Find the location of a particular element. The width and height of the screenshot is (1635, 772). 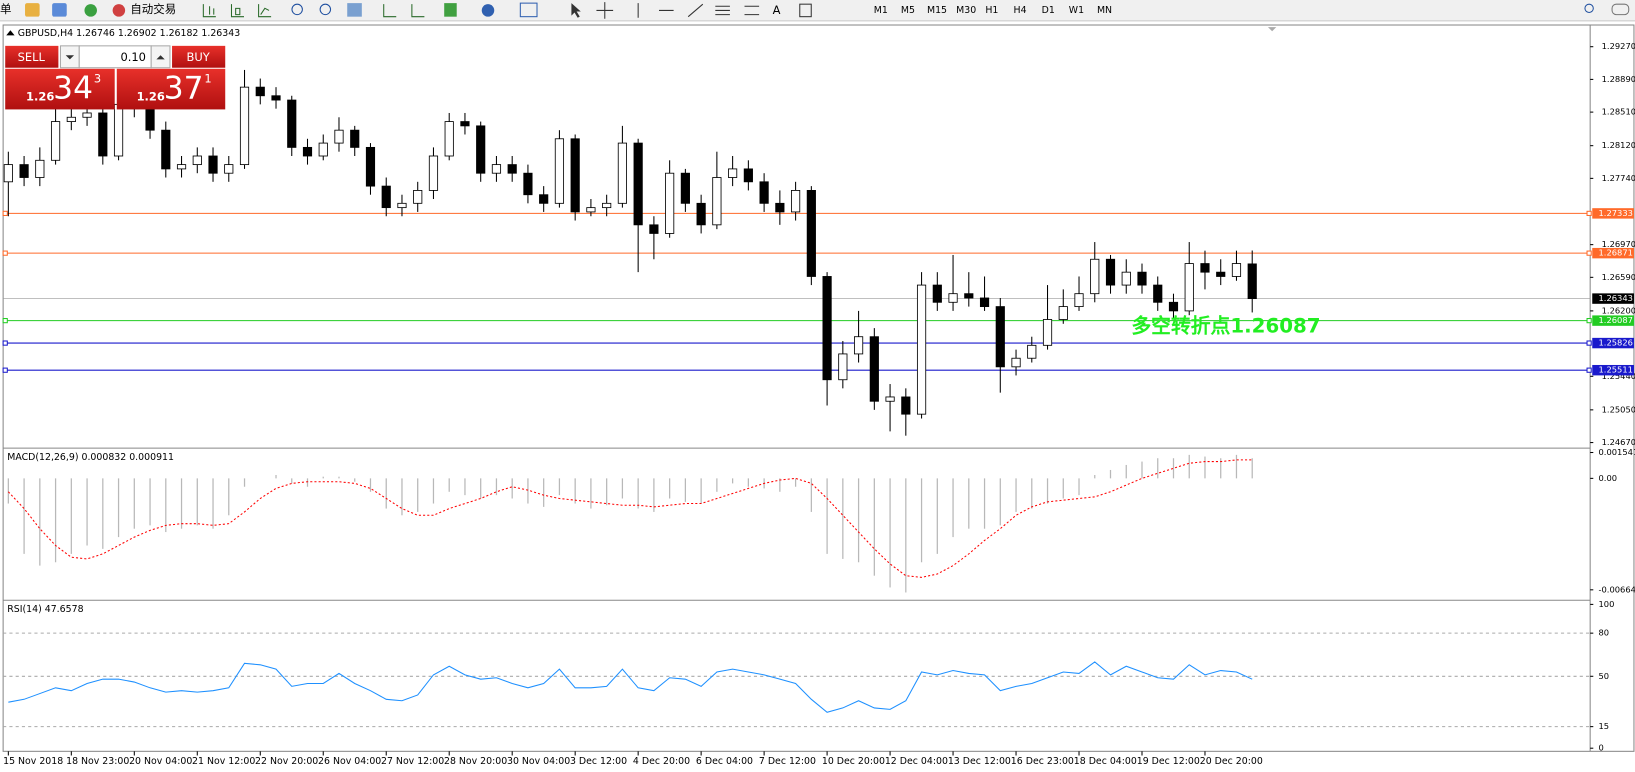

x-tick-label: 15 Nov 2018 is located at coordinates (33, 761).